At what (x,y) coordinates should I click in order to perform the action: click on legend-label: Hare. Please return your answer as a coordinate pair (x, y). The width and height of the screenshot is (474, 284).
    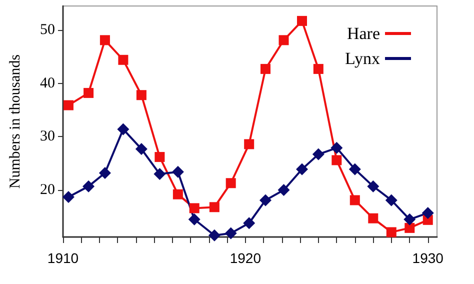
    Looking at the image, I should click on (363, 33).